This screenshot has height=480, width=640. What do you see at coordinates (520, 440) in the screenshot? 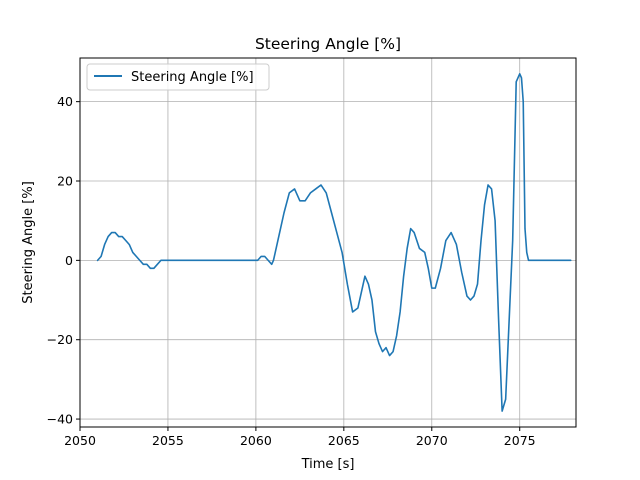
I see `x-tick-label: 2075` at bounding box center [520, 440].